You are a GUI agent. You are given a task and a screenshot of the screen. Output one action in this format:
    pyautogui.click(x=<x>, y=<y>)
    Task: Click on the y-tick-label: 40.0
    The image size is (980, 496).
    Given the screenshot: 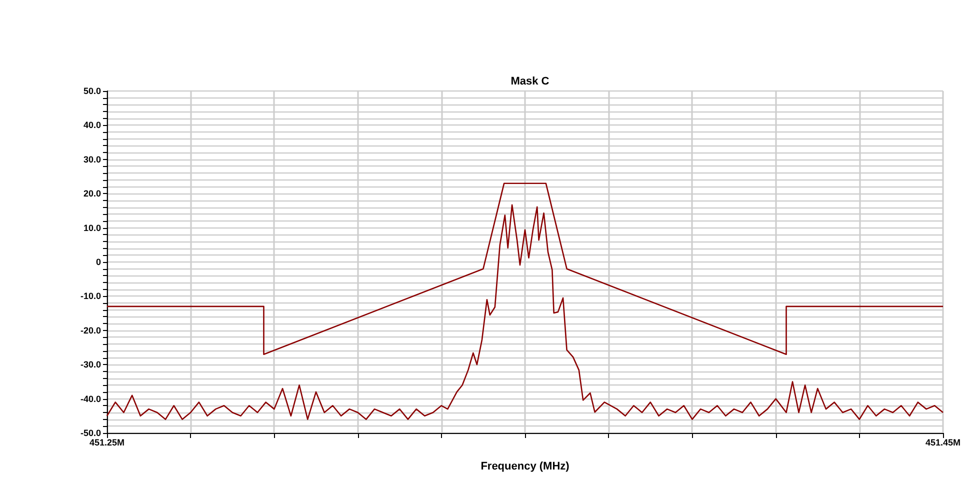 What is the action you would take?
    pyautogui.click(x=92, y=125)
    